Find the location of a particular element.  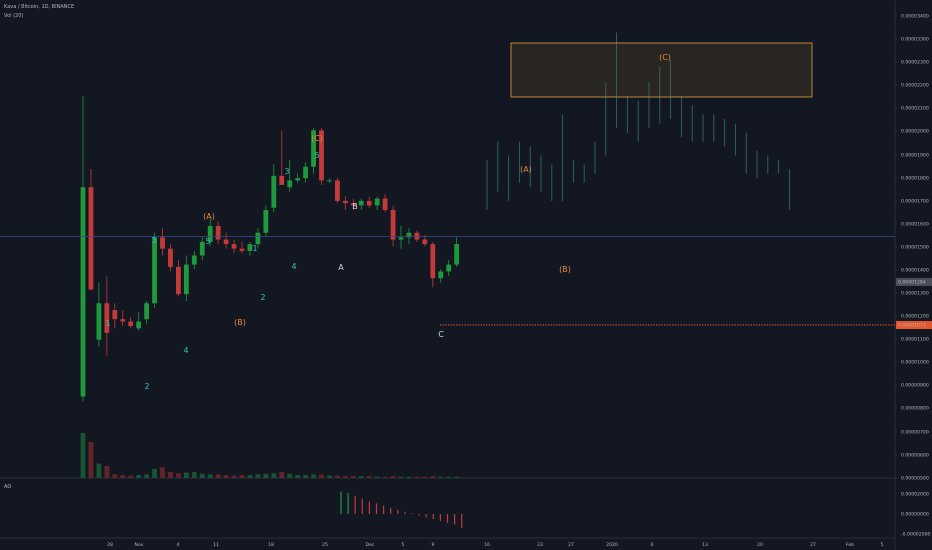

price-tick-label: 0.00003400 is located at coordinates (915, 17).